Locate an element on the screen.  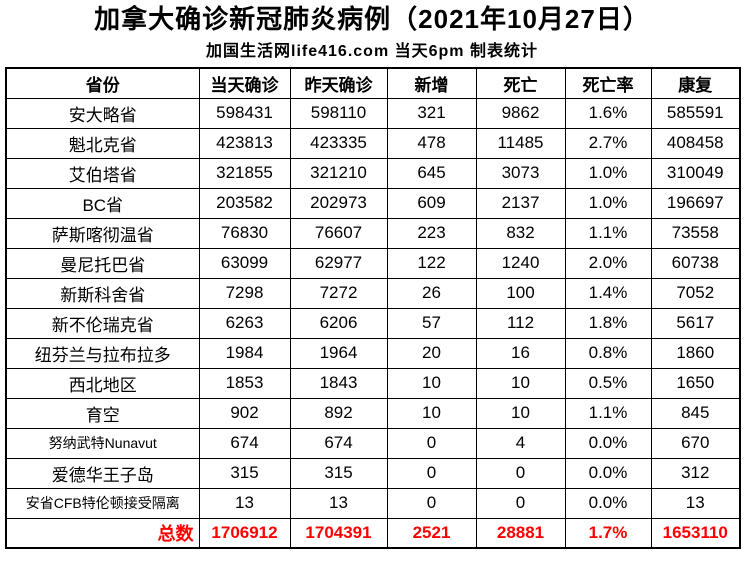
cell-value: 20 is located at coordinates (431, 353).